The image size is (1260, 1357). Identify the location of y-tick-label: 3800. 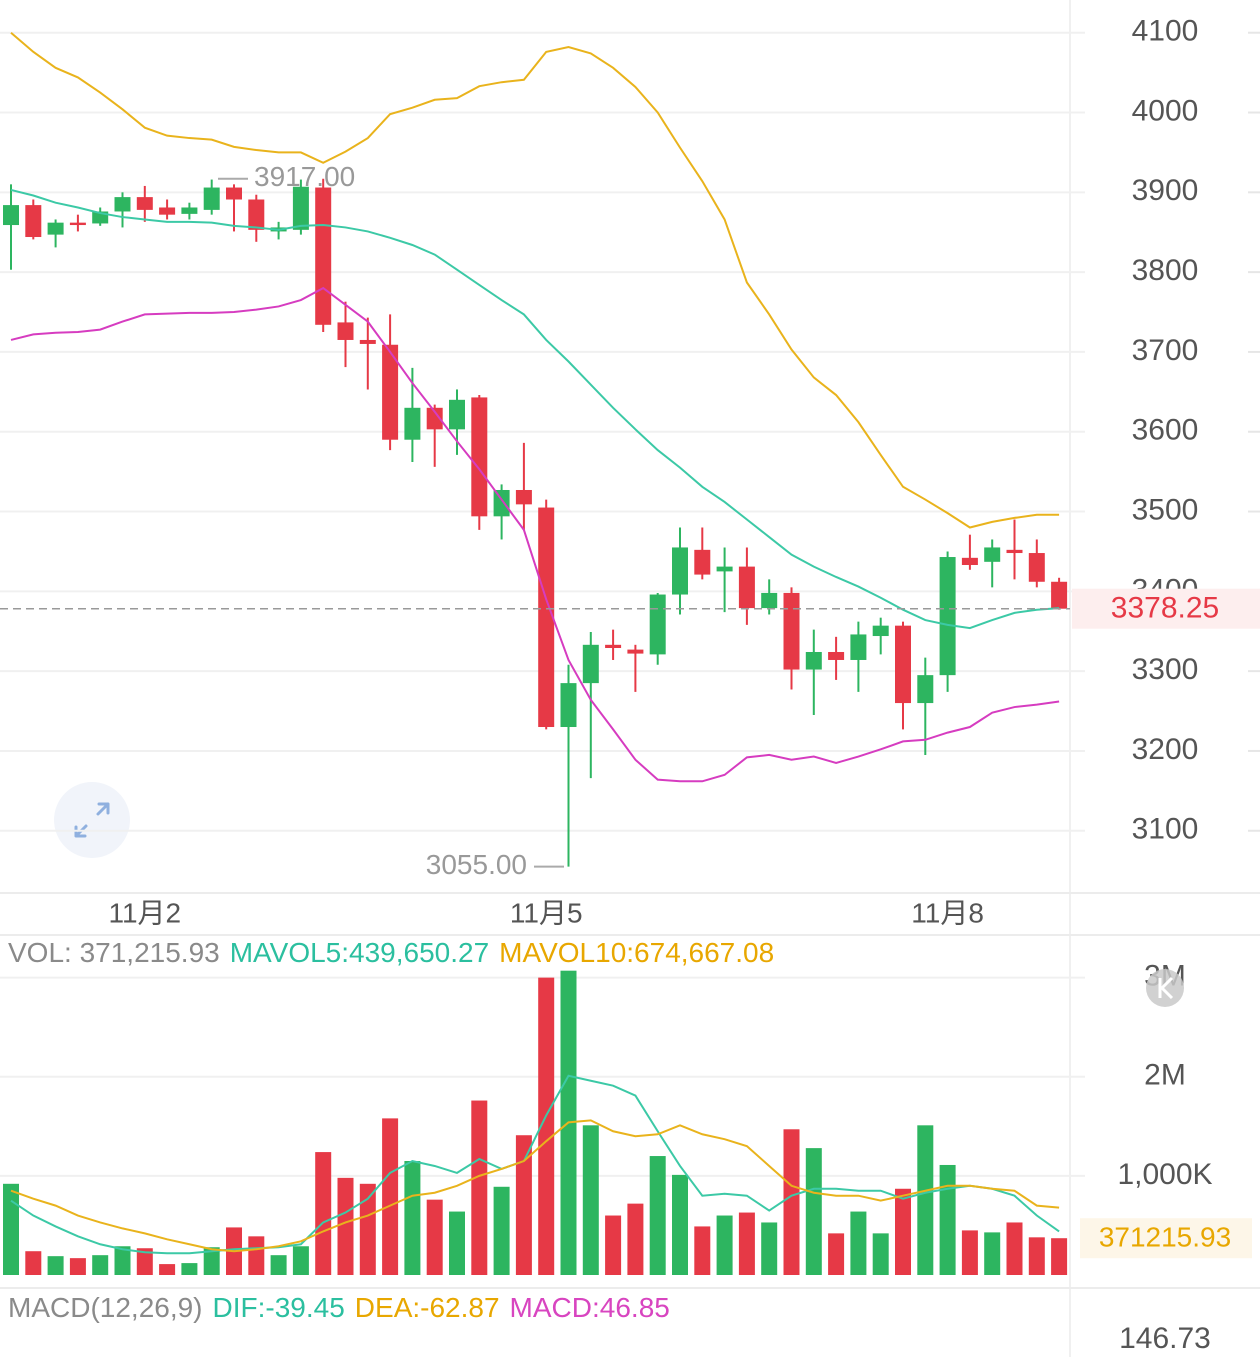
(1165, 270).